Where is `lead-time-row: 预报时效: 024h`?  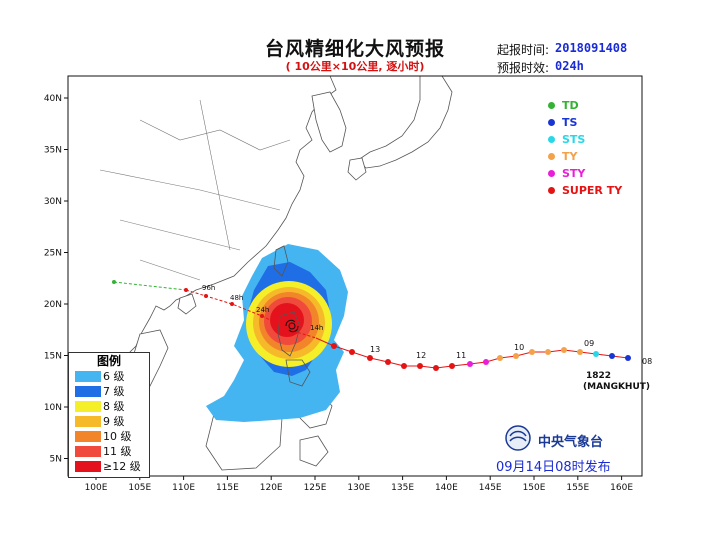 lead-time-row: 预报时效: 024h is located at coordinates (540, 67).